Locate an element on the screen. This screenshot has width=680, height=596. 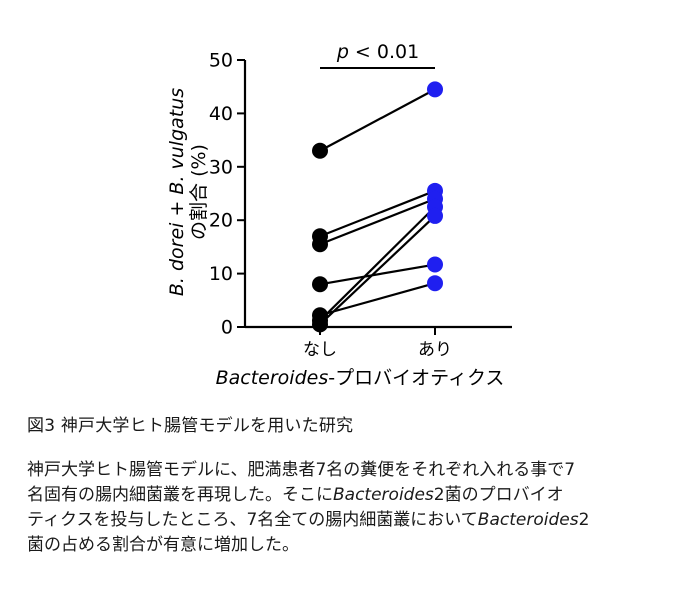
caption-line-4: 菌の占める割合が有意に増加した。 is located at coordinates (163, 545).